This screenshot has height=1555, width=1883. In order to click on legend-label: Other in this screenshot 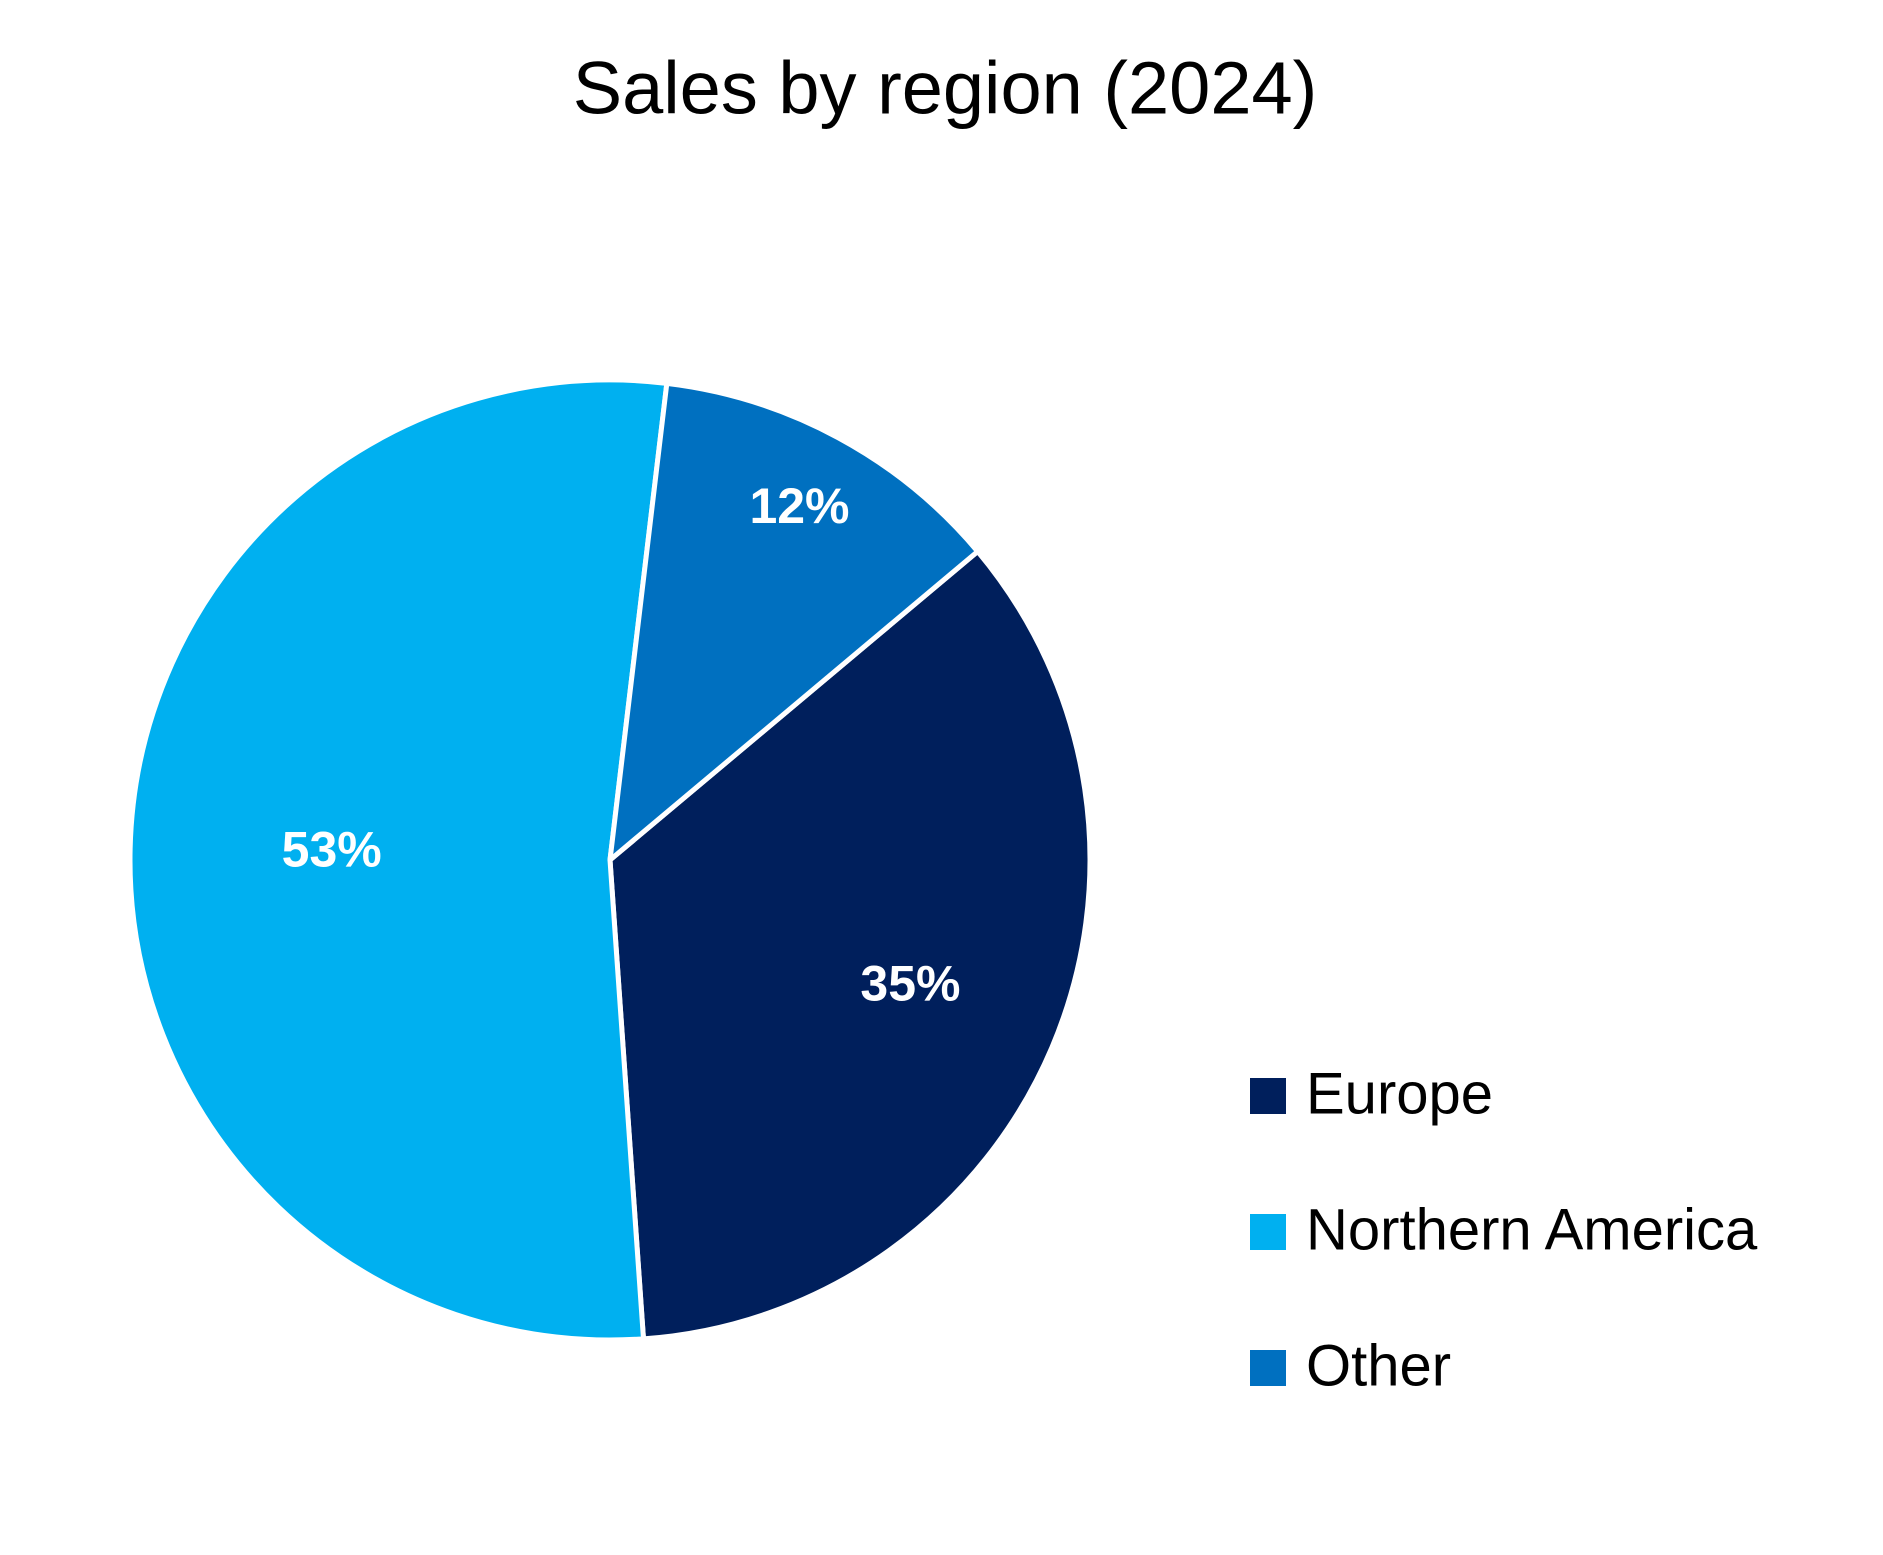, I will do `click(1378, 1365)`.